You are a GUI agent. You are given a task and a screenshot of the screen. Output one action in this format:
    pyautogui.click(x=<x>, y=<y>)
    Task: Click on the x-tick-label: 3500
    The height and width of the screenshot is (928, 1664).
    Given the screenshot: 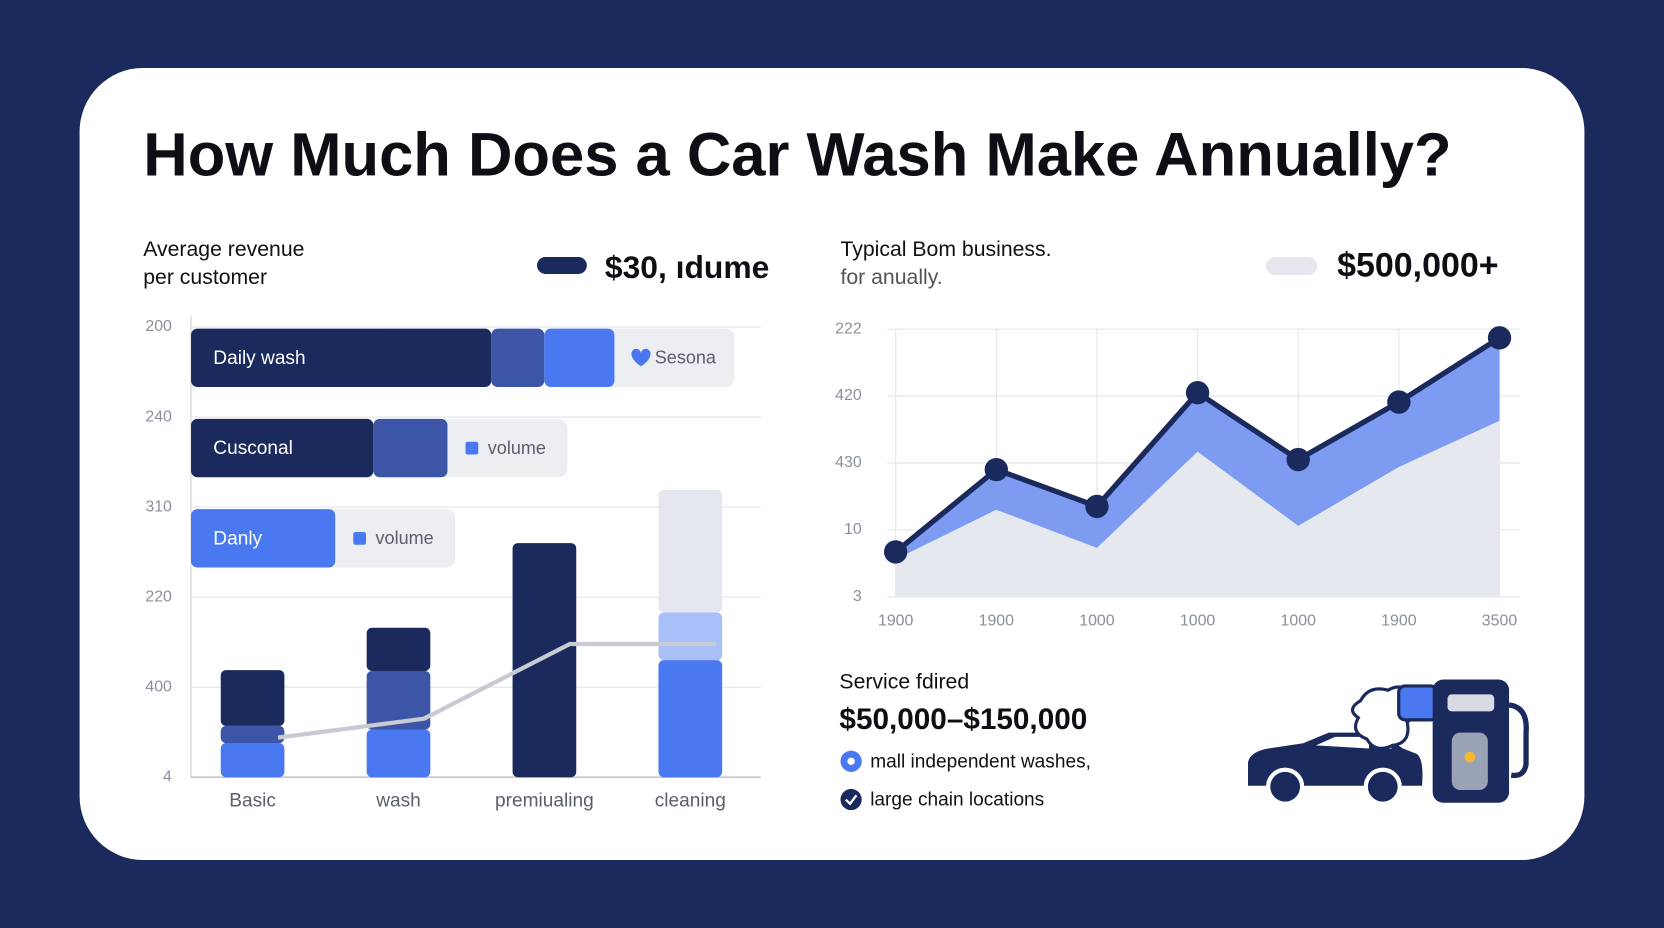 What is the action you would take?
    pyautogui.click(x=1500, y=620)
    